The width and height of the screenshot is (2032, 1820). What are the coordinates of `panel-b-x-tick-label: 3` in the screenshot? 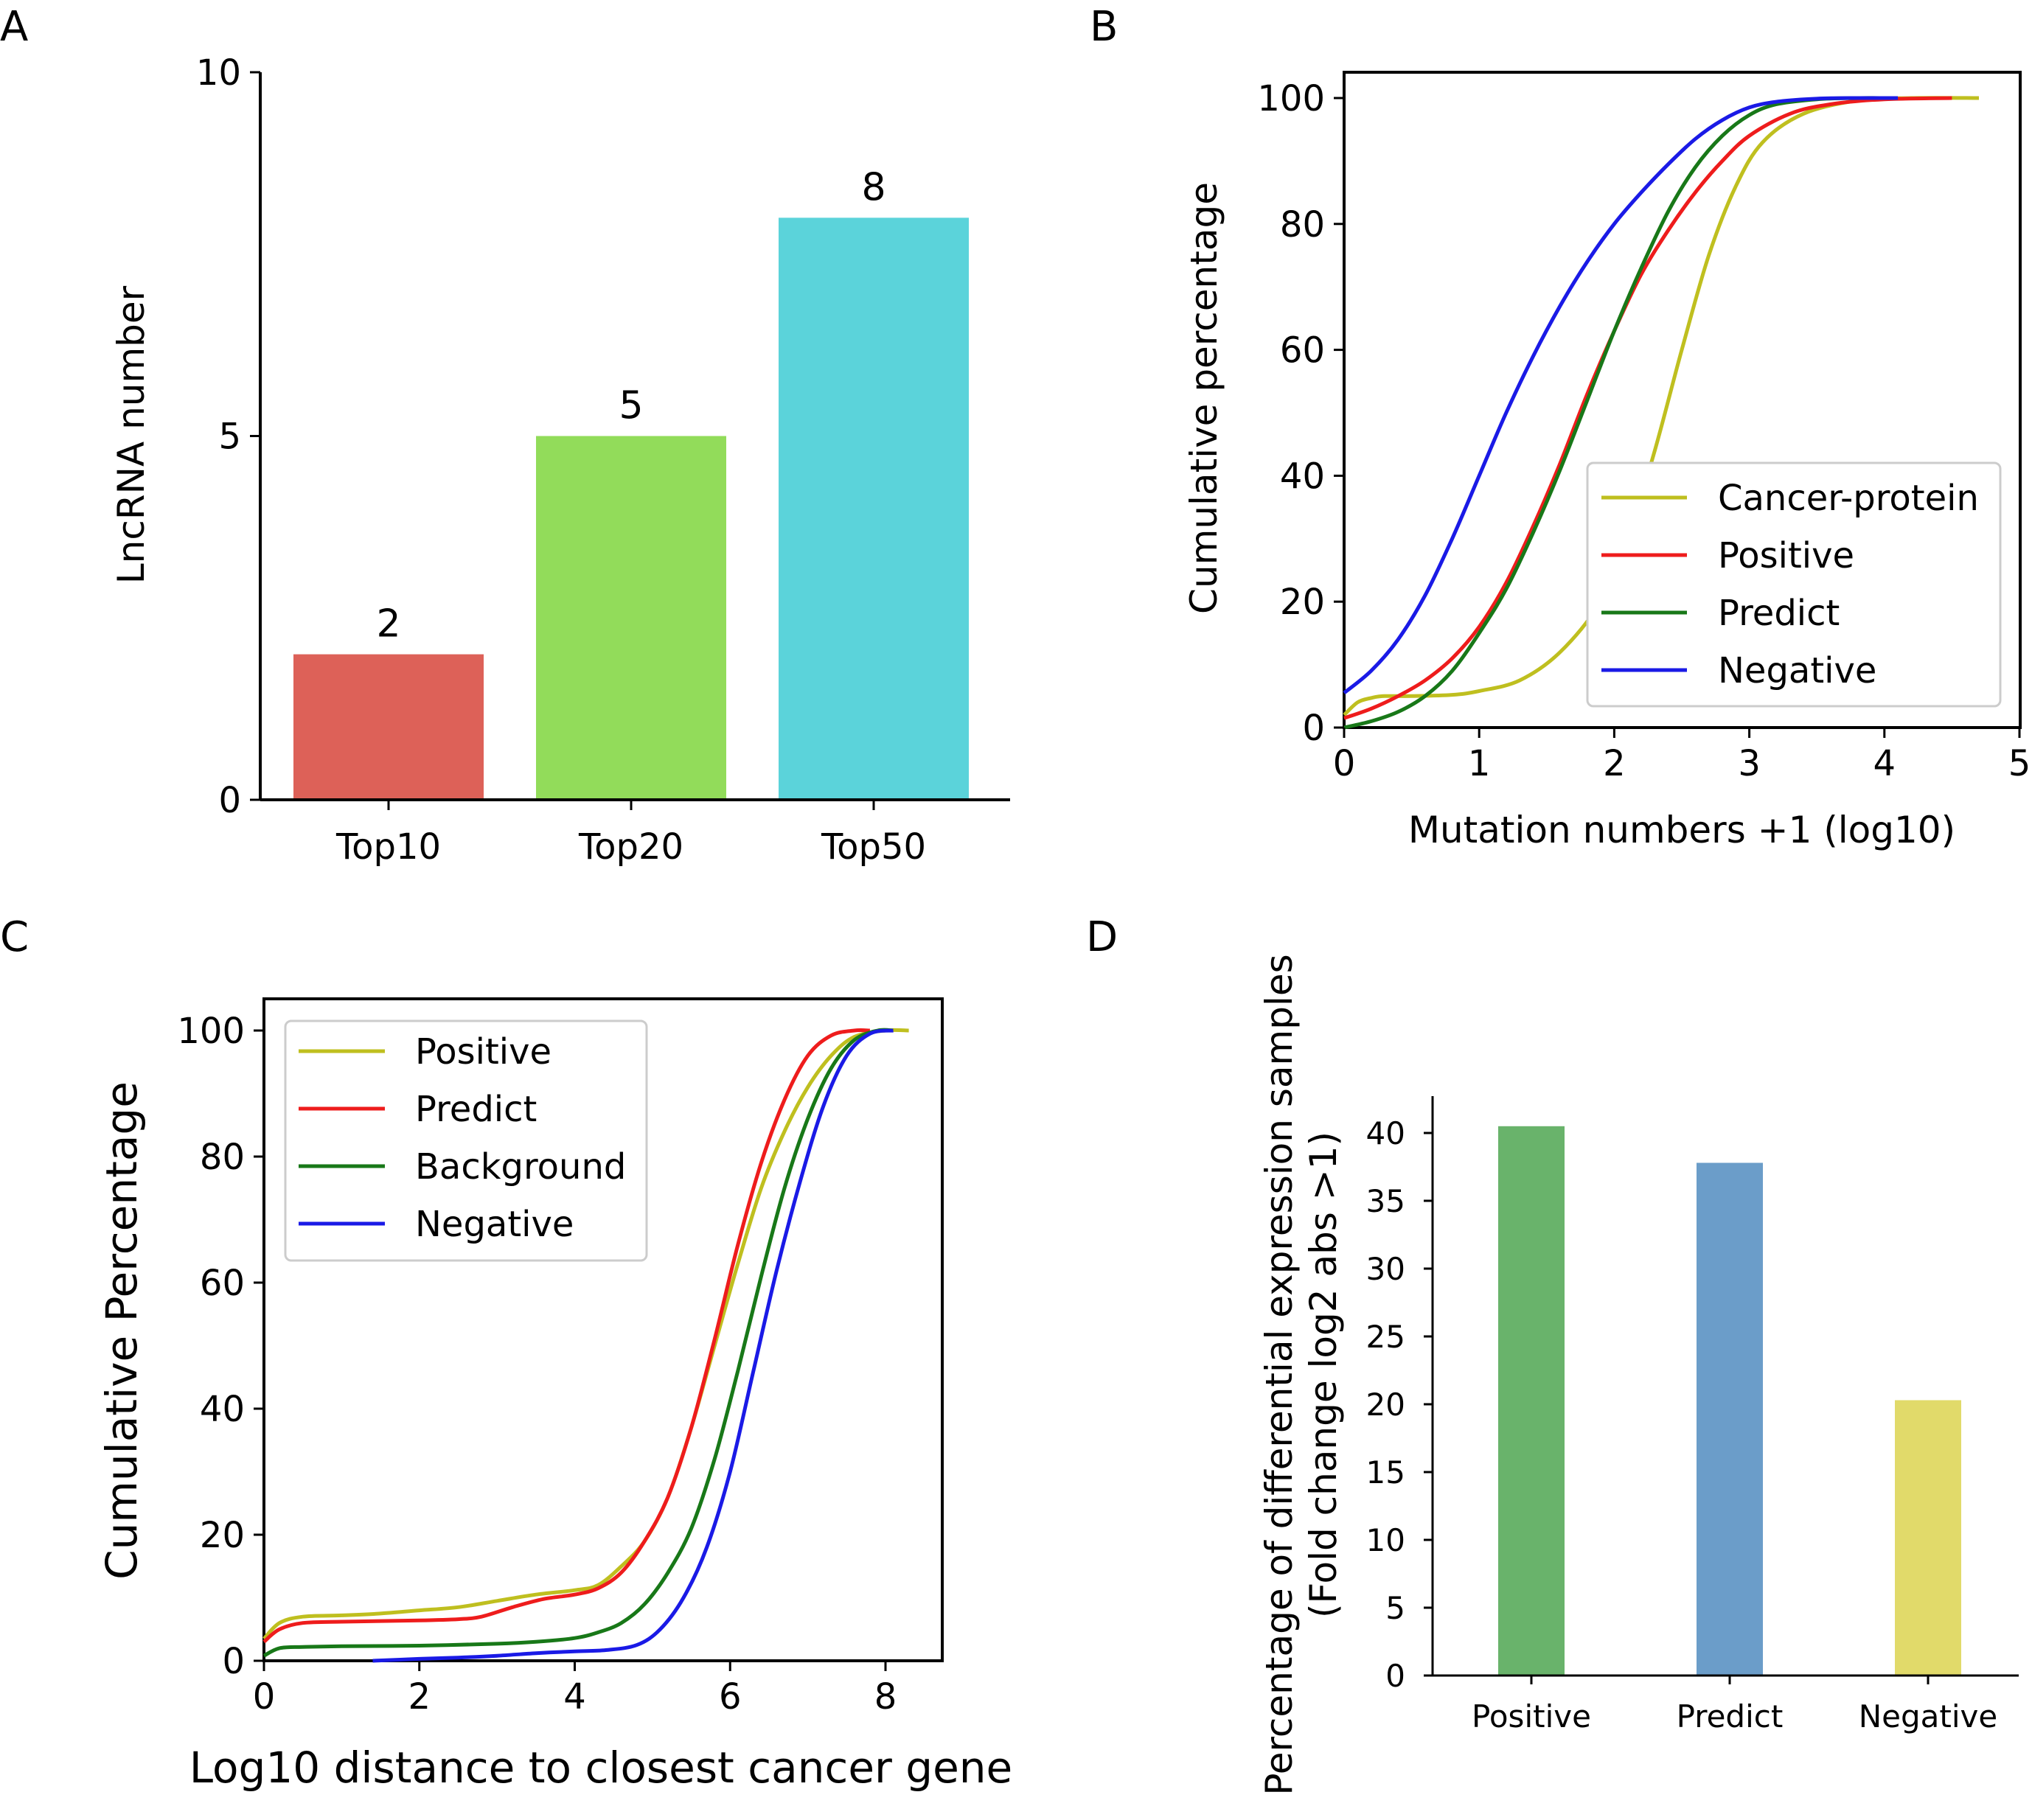 It's located at (1749, 764).